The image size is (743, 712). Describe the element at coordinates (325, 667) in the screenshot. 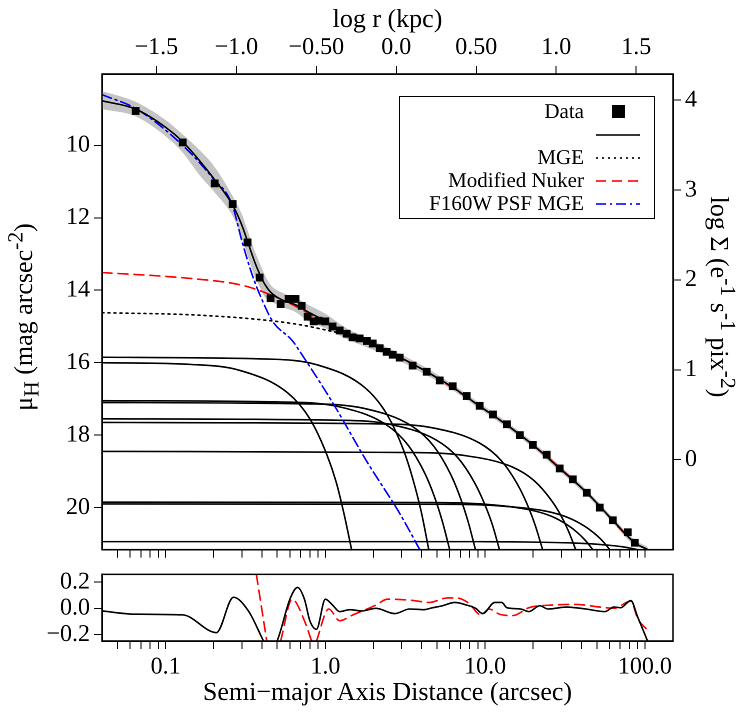

I see `x-tick-label: 1.0` at that location.